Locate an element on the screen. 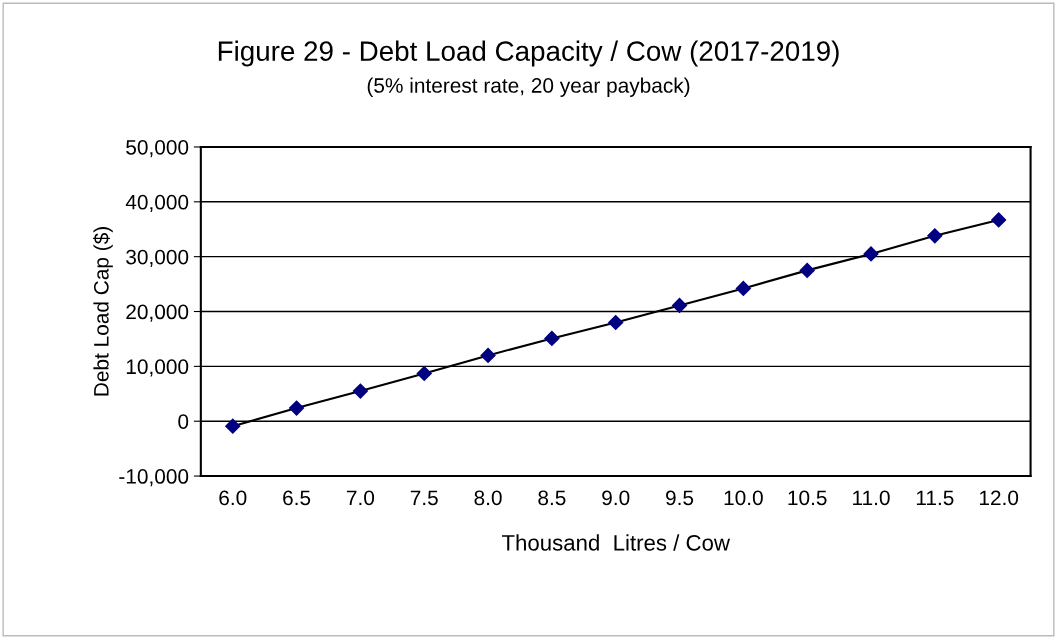 This screenshot has width=1057, height=639. y-tick-label: 0 is located at coordinates (183, 421).